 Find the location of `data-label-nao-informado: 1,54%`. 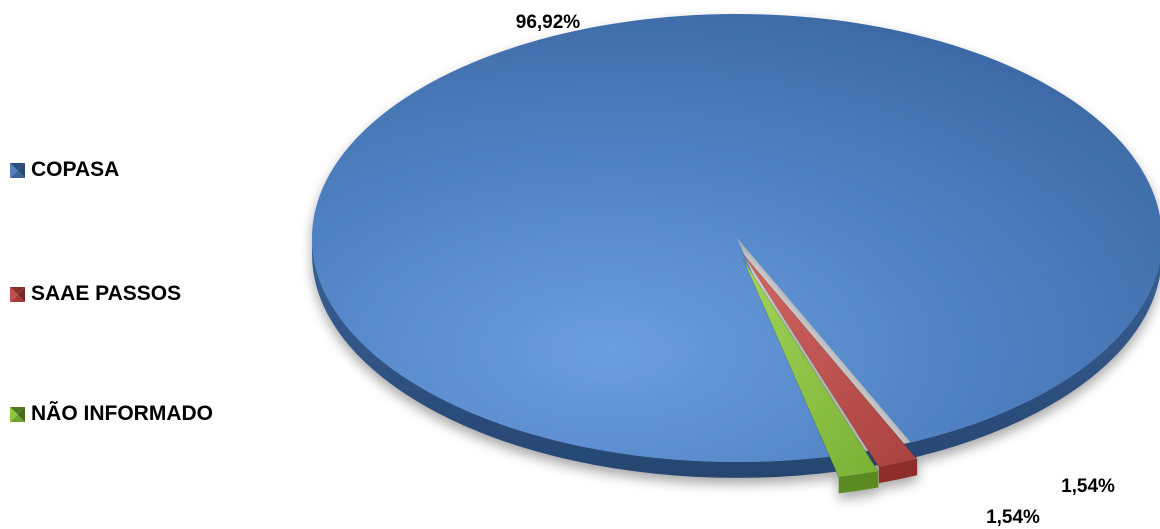

data-label-nao-informado: 1,54% is located at coordinates (1013, 517).